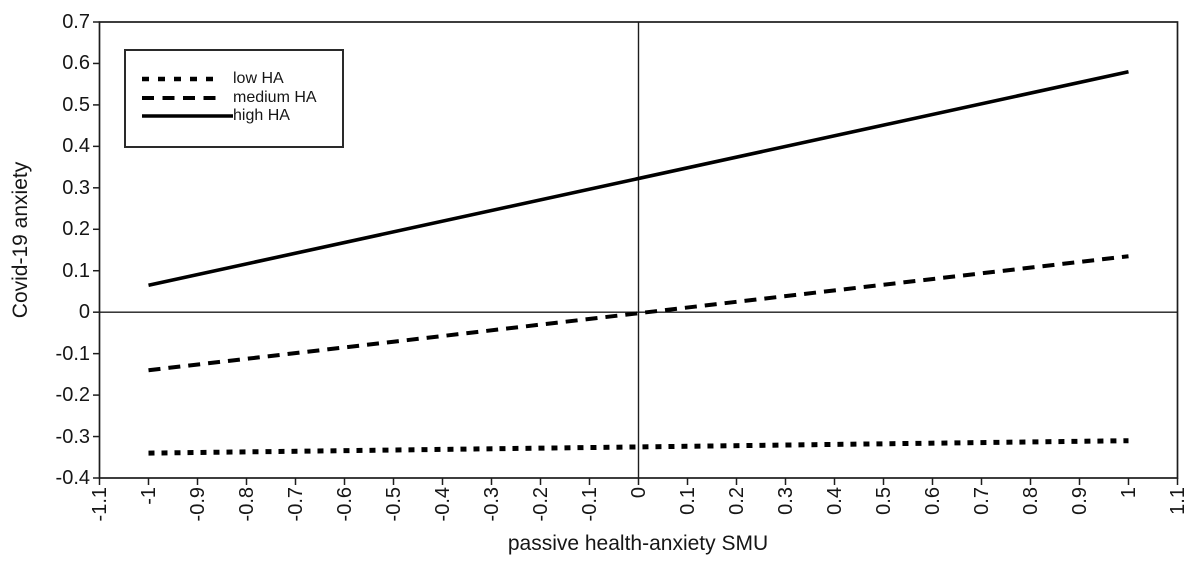  Describe the element at coordinates (638, 493) in the screenshot. I see `x-tick-label: 0` at that location.